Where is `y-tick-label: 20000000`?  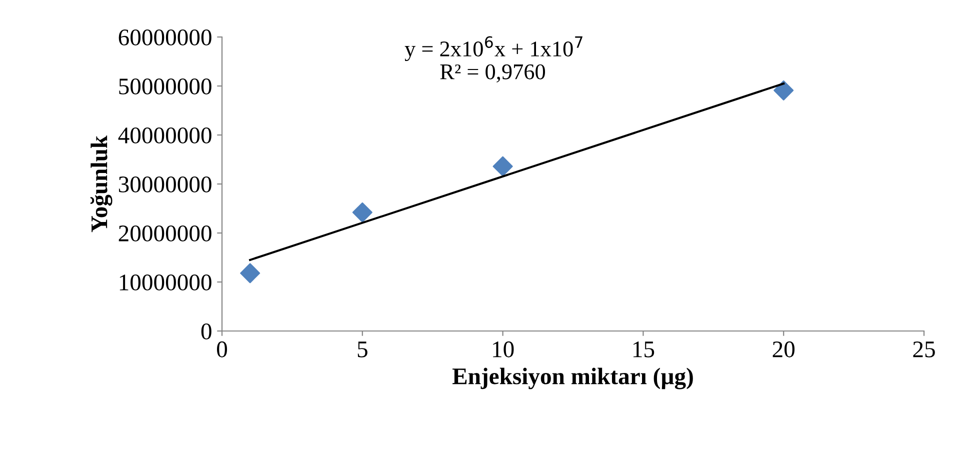 y-tick-label: 20000000 is located at coordinates (165, 233).